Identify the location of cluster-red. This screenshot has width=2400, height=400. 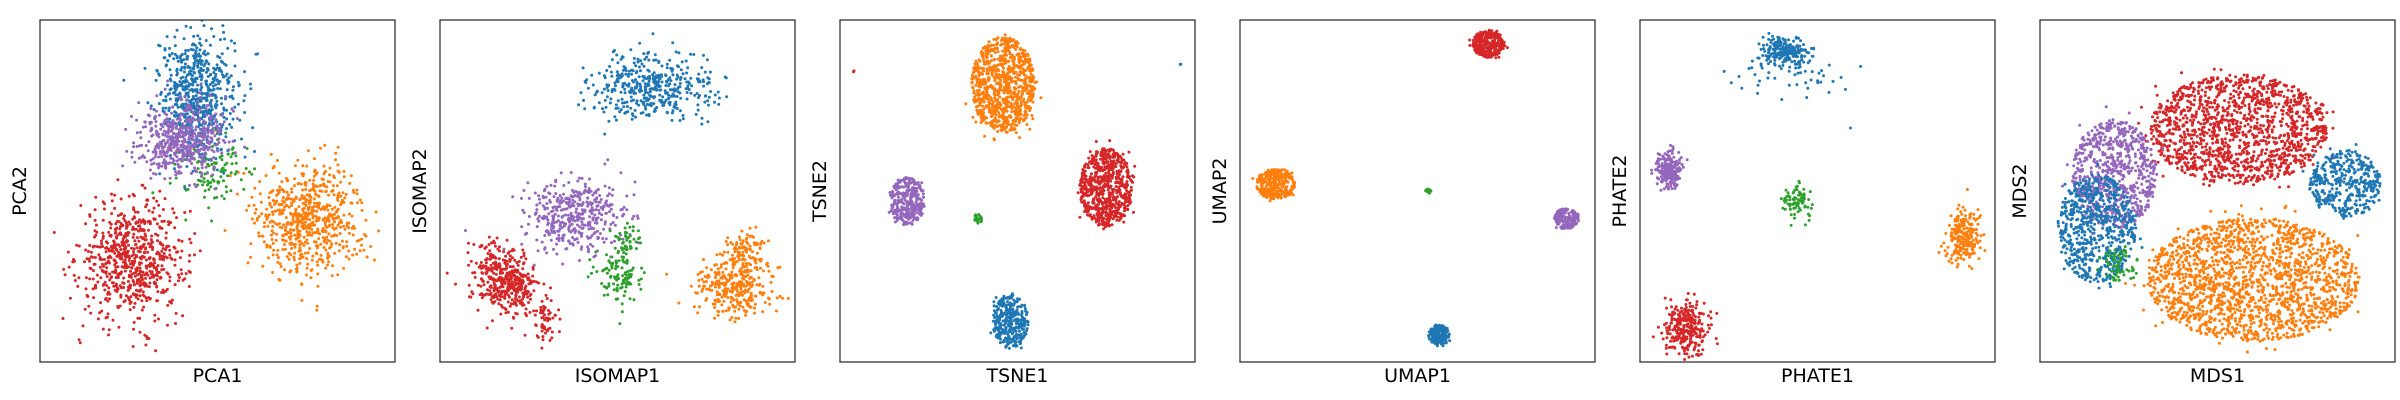
(127, 265).